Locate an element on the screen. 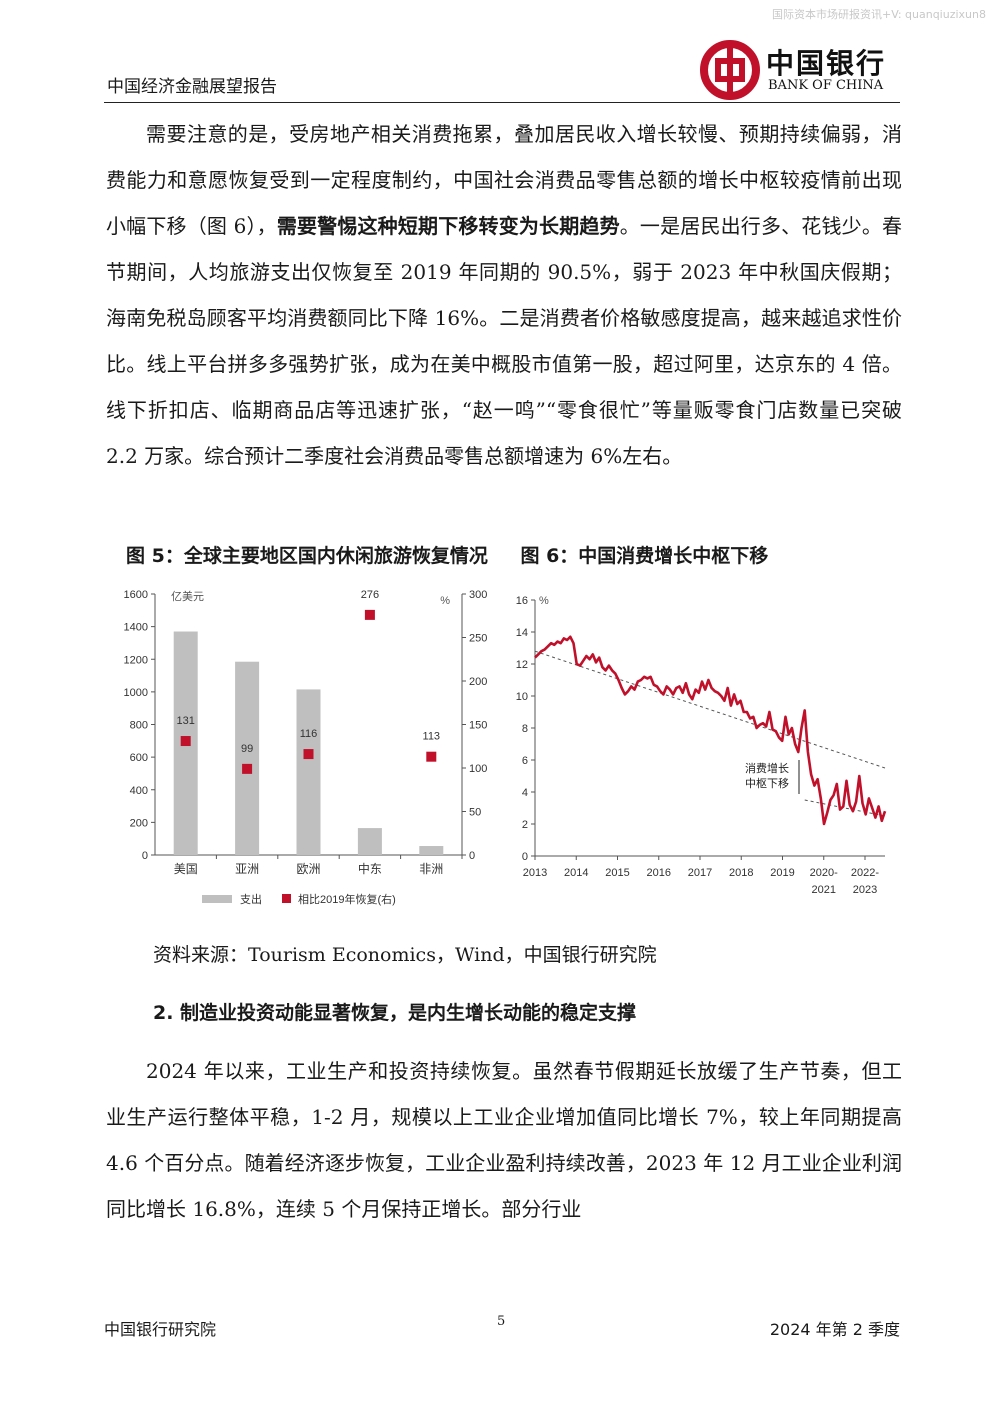 This screenshot has height=1403, width=992. right-tick-label: 200 is located at coordinates (478, 682).